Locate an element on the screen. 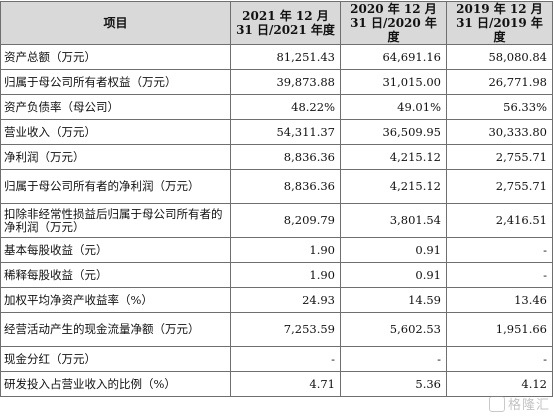 Image resolution: width=554 pixels, height=416 pixels. cell-2020: 31,015.00 is located at coordinates (393, 82).